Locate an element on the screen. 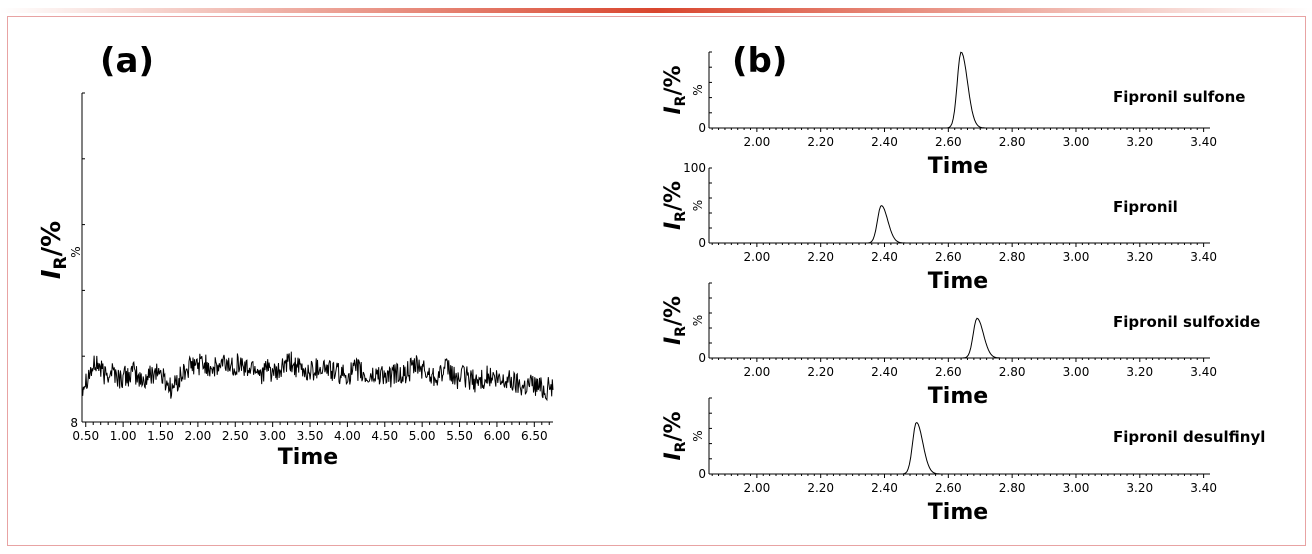 The width and height of the screenshot is (1312, 554). compound-label: Fipronil desulfinyl is located at coordinates (1189, 437).